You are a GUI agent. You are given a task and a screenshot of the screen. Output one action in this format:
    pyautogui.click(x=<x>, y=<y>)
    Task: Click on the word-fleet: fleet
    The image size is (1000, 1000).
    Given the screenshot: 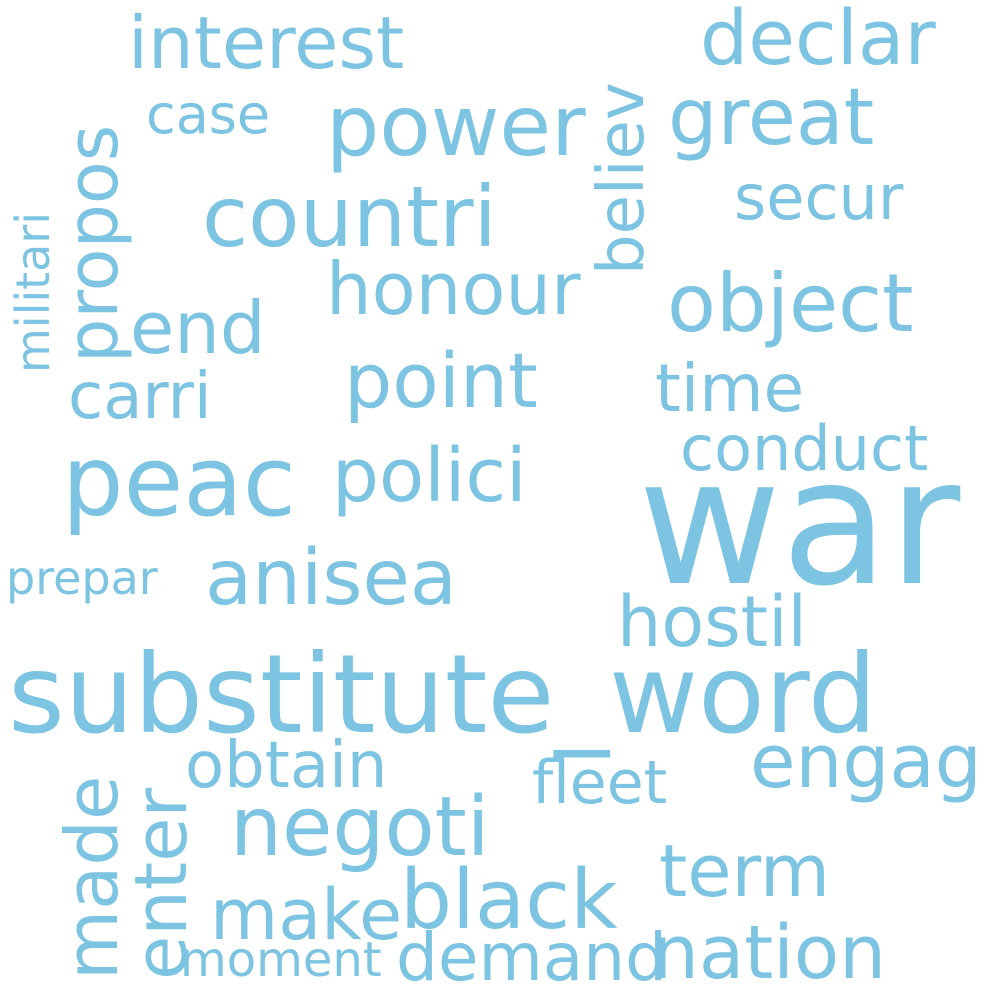 What is the action you would take?
    pyautogui.click(x=600, y=783)
    